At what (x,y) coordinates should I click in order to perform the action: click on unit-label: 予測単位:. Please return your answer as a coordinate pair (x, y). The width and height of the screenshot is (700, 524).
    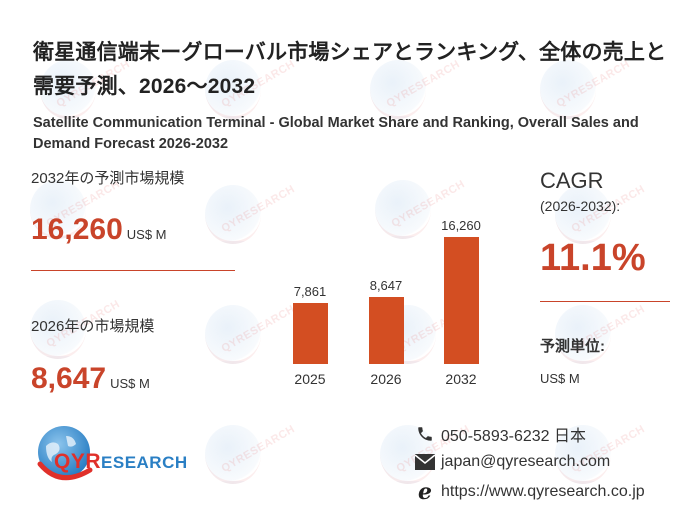
    Looking at the image, I should click on (572, 346).